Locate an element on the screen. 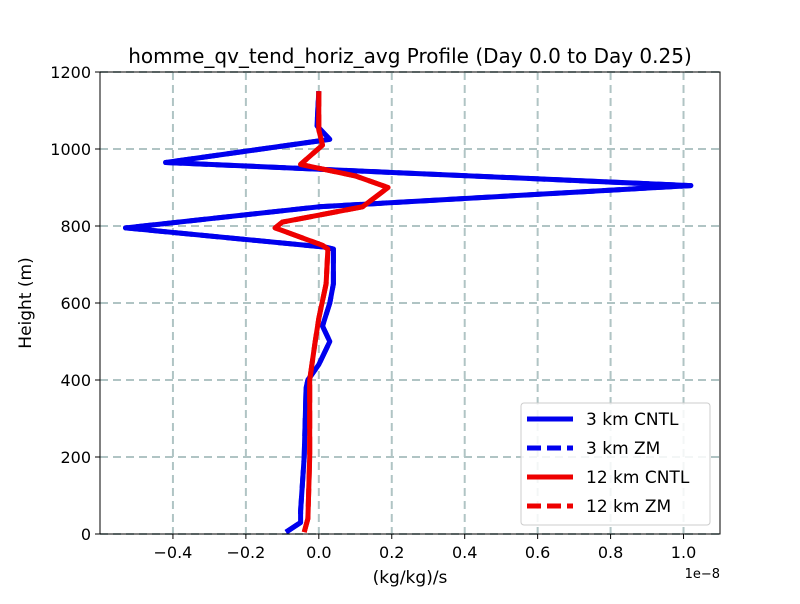 The image size is (800, 604). y-tick-label: 1200 is located at coordinates (70, 72).